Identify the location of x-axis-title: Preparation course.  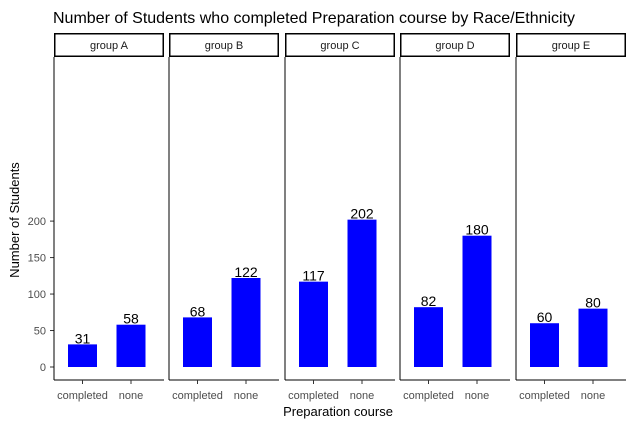
(338, 411).